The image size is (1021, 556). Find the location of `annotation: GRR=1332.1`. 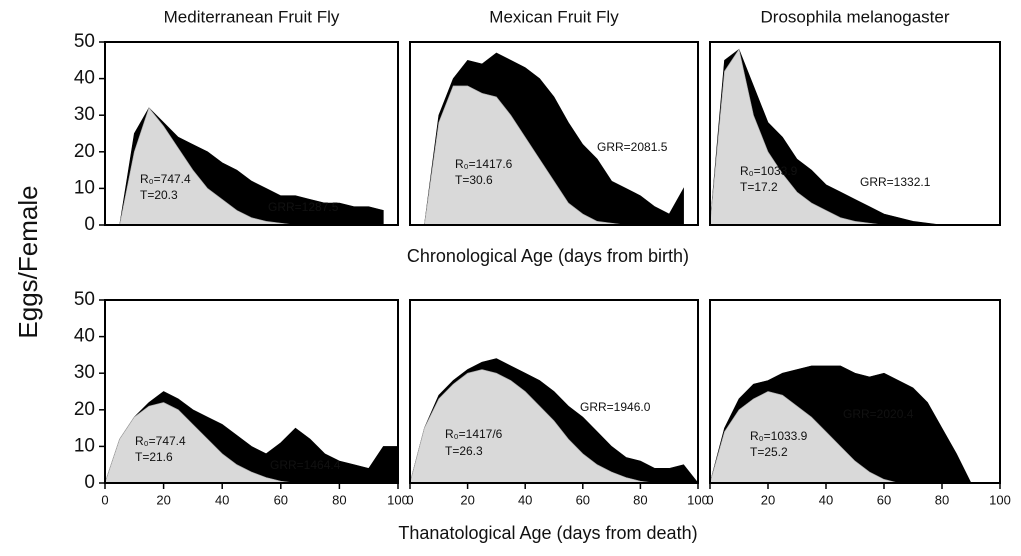

annotation: GRR=1332.1 is located at coordinates (895, 182).